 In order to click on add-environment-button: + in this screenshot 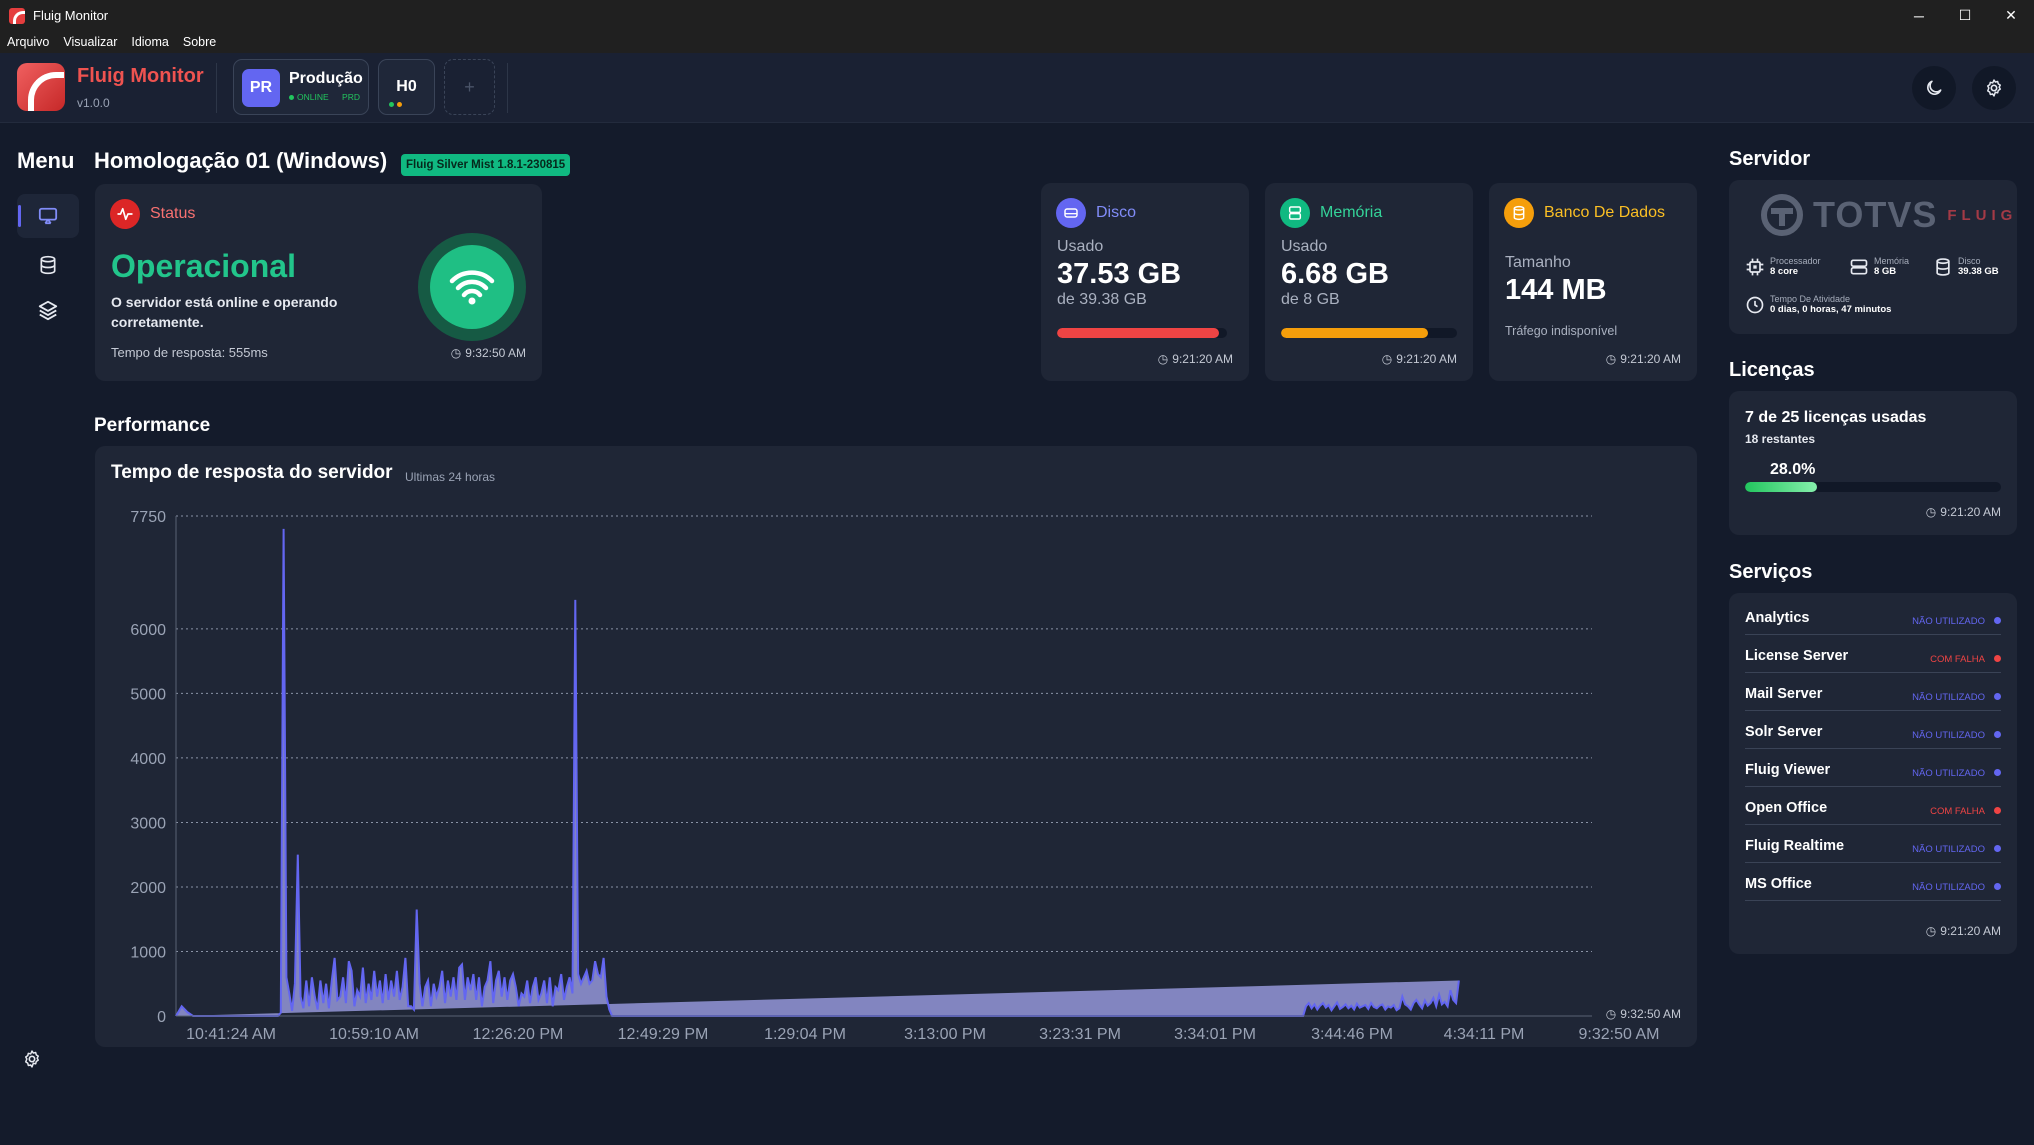, I will do `click(469, 87)`.